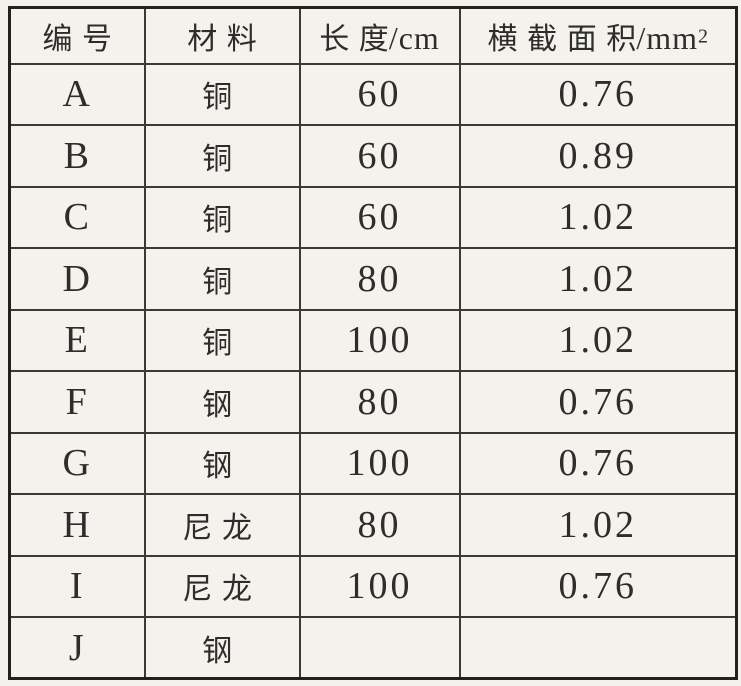 Image resolution: width=741 pixels, height=686 pixels. I want to click on table-row: J 钢, so click(373, 648).